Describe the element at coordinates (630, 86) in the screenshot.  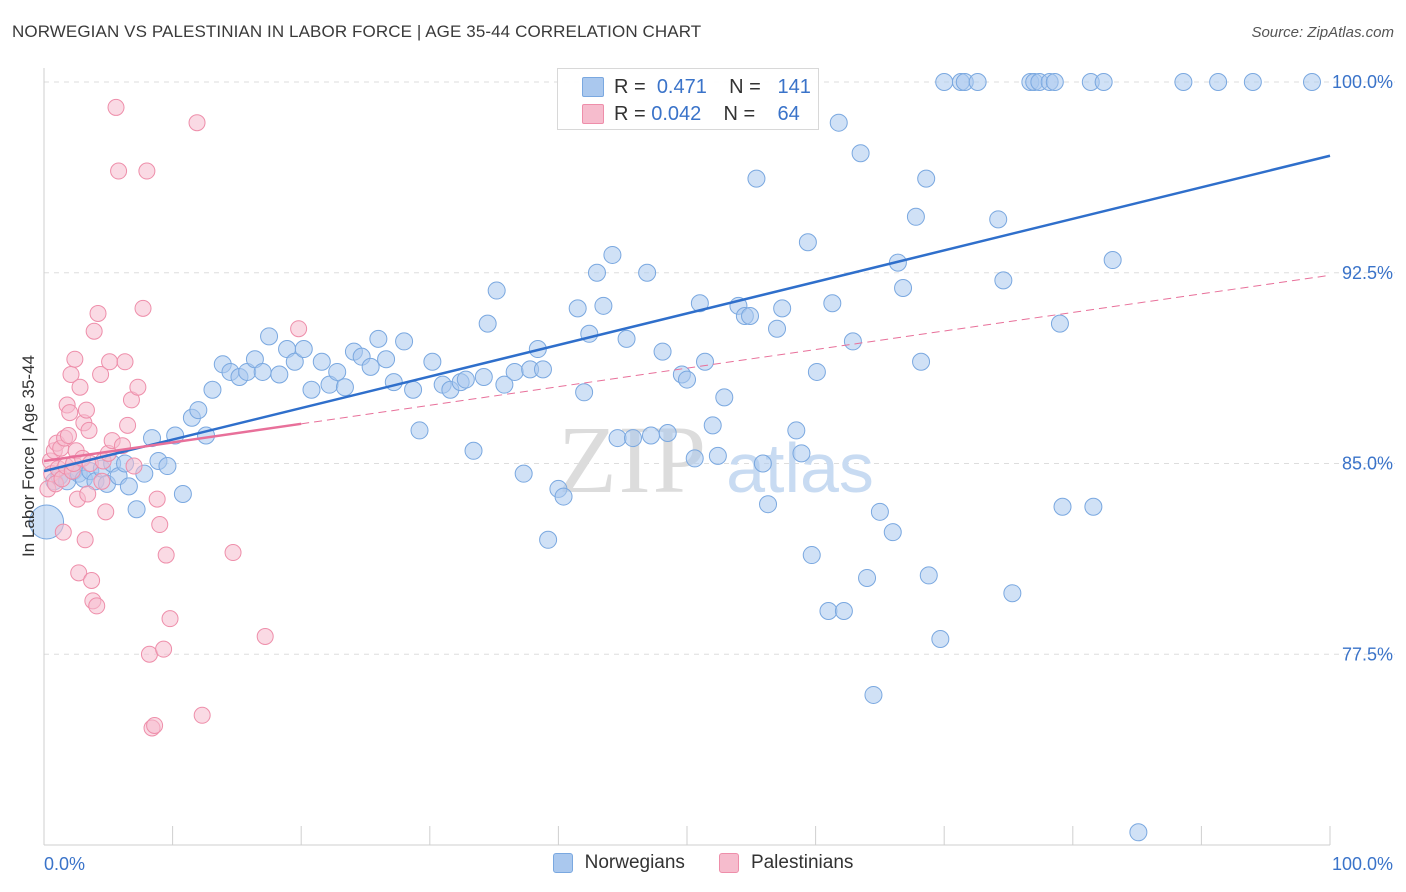
I see `legend-r-label: R =` at that location.